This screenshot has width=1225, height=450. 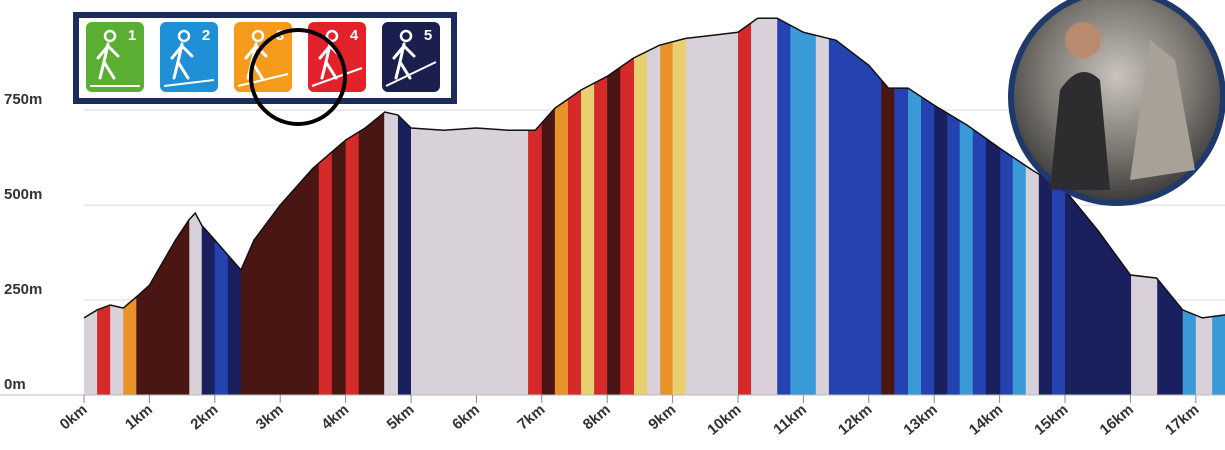 What do you see at coordinates (132, 35) in the screenshot?
I see `legend-label: 1` at bounding box center [132, 35].